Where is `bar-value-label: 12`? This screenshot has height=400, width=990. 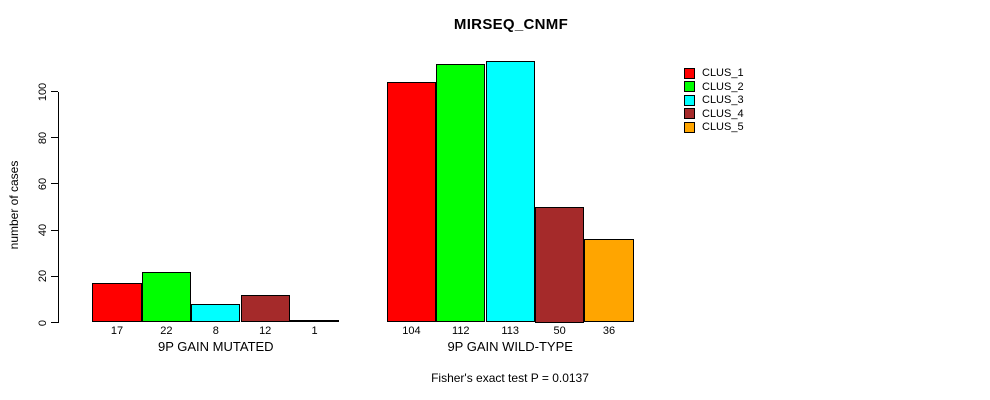
bar-value-label: 12 is located at coordinates (265, 331).